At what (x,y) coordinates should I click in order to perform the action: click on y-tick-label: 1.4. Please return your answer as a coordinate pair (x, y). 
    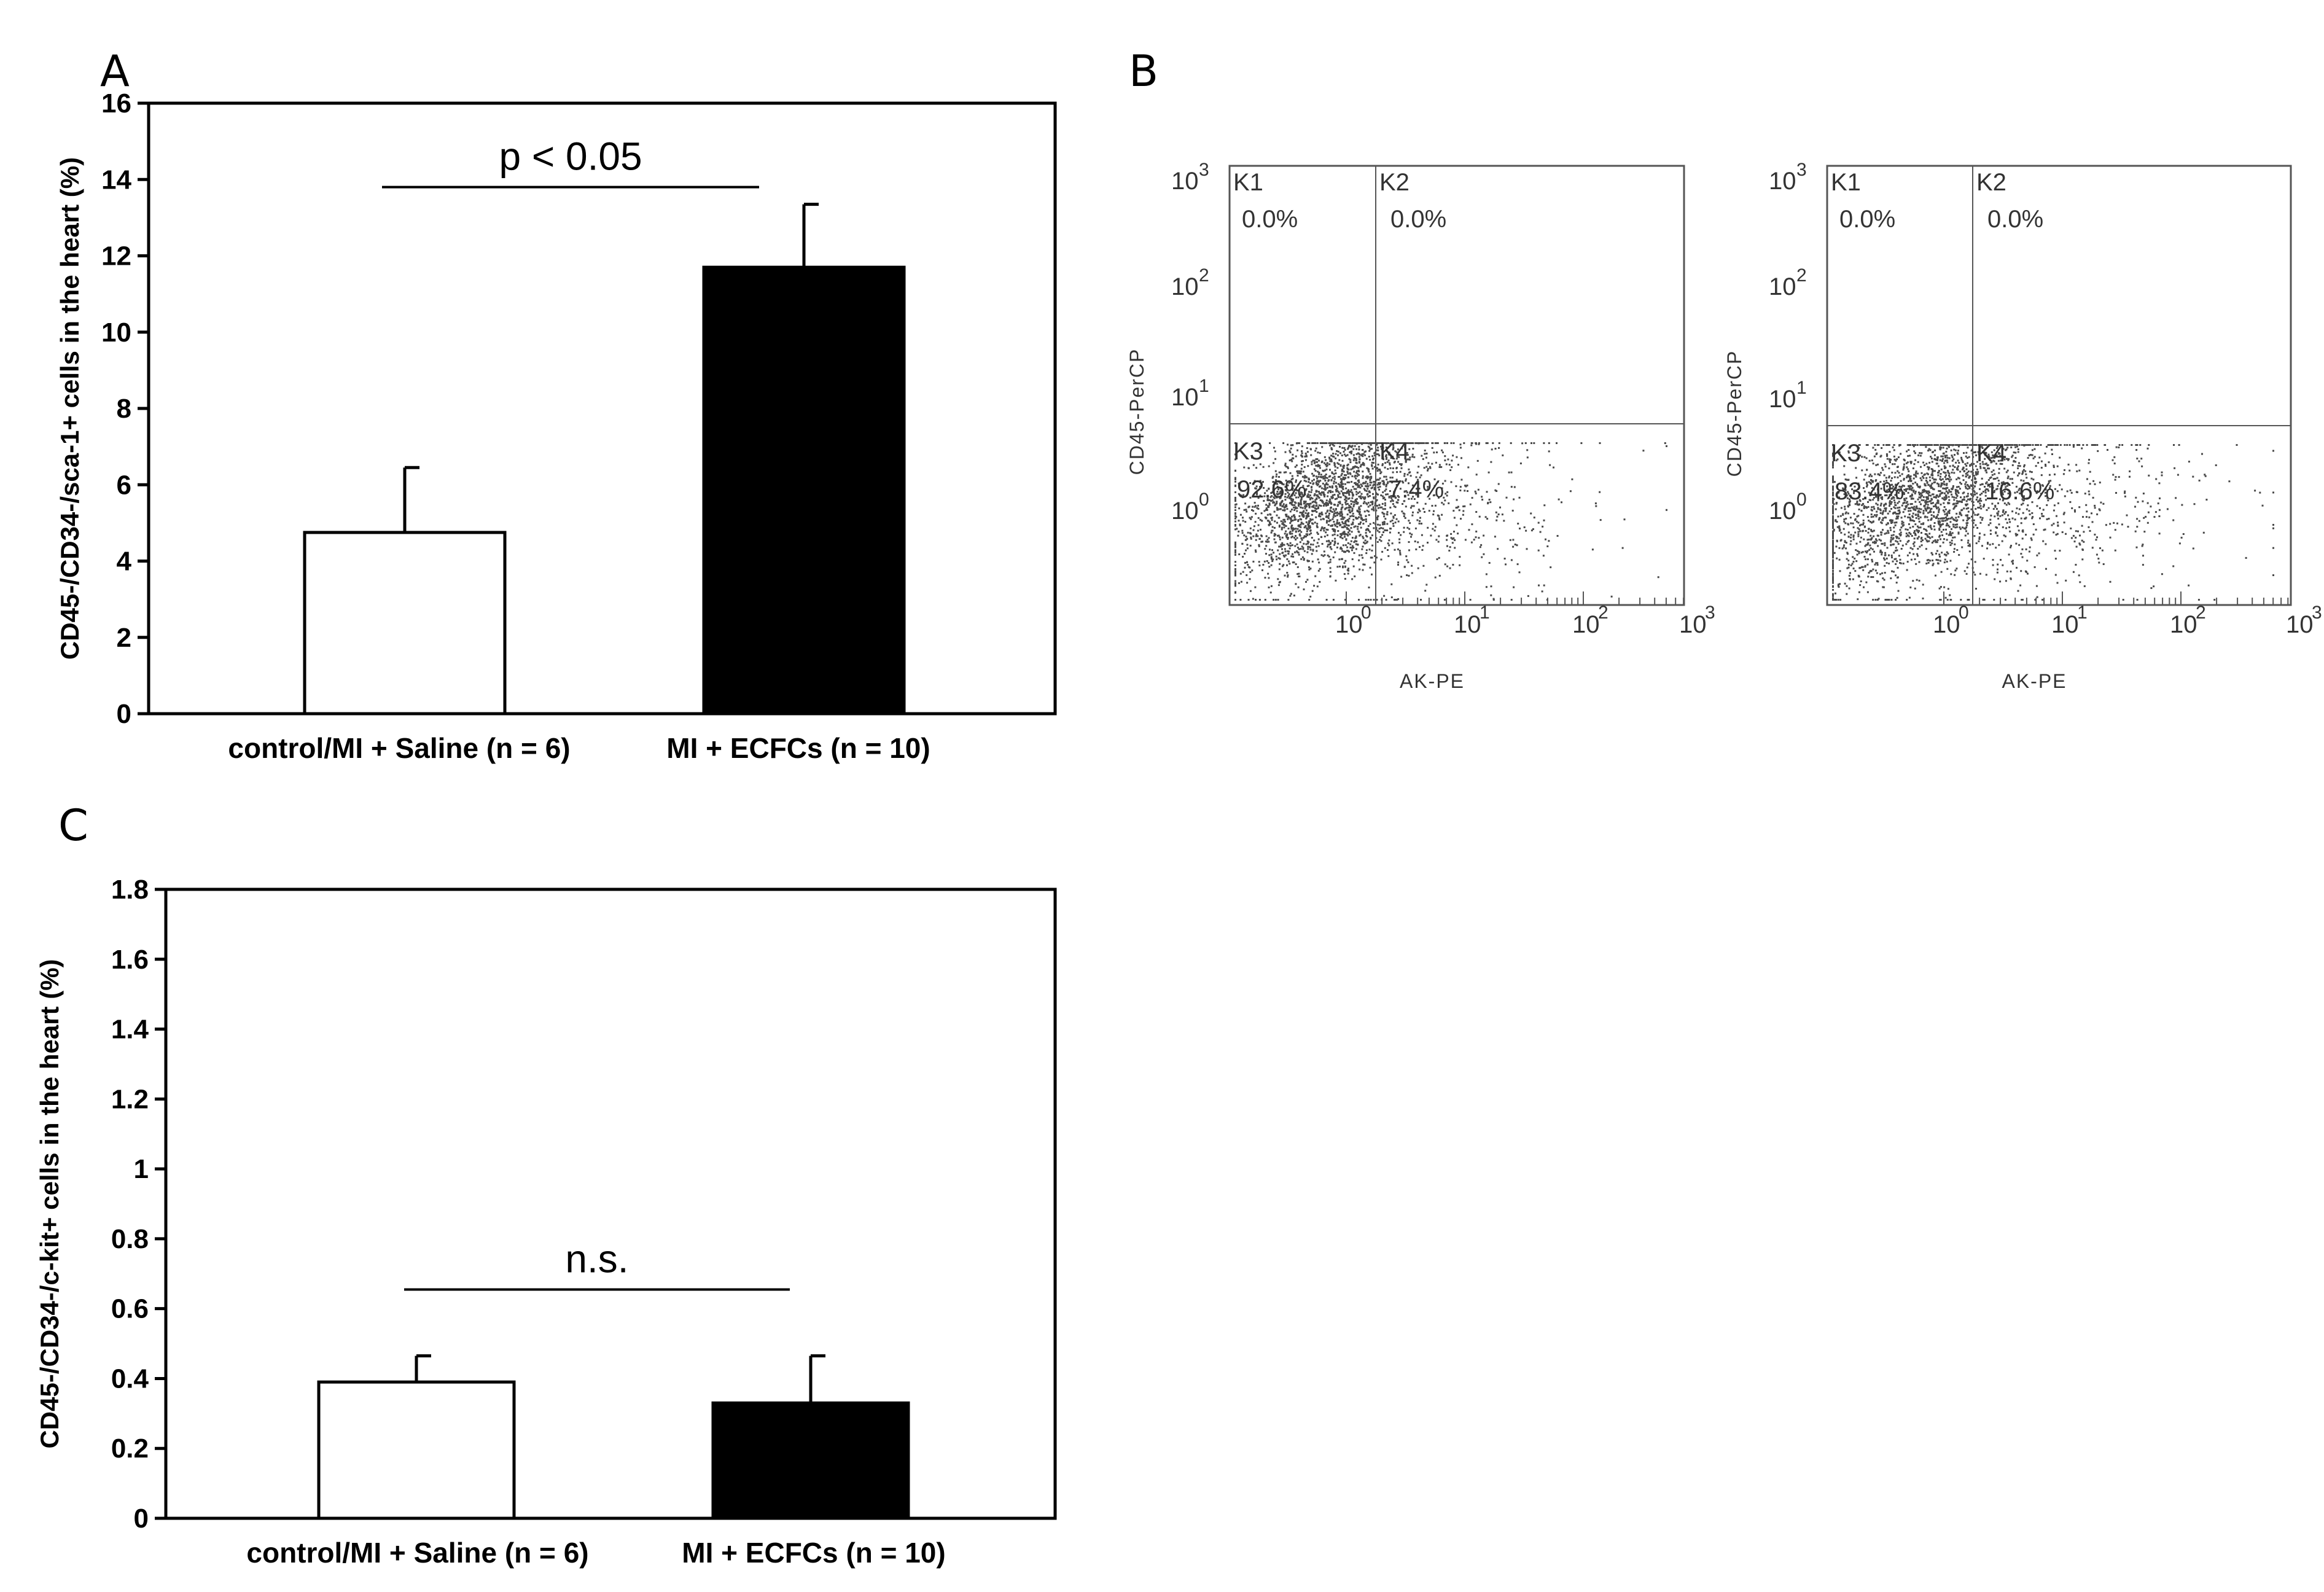
    Looking at the image, I should click on (130, 1030).